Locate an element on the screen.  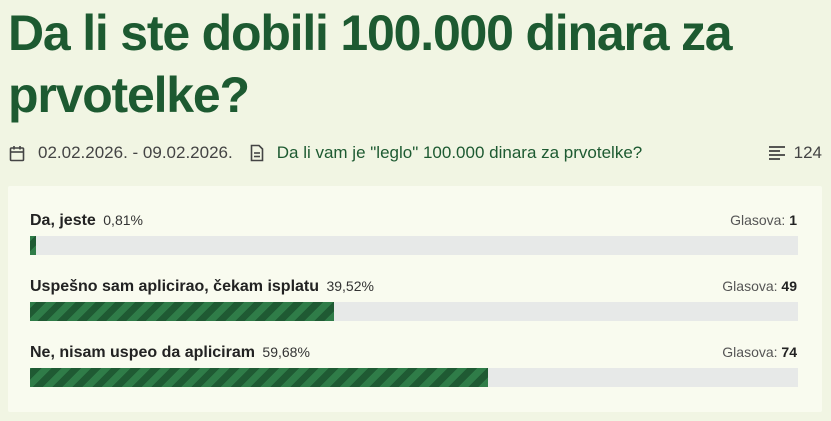
document-icon is located at coordinates (257, 153).